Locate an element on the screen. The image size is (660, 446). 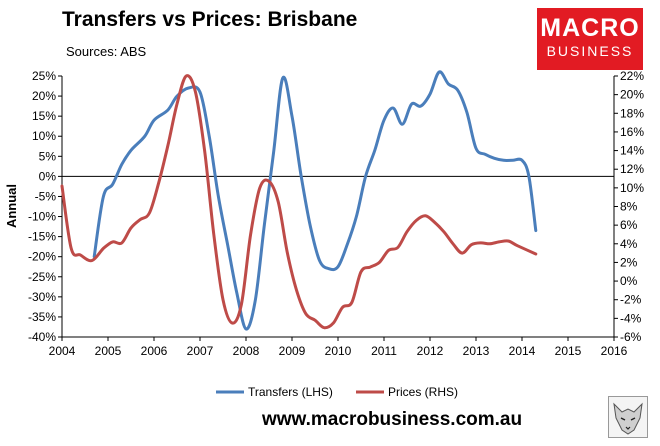
legend-label: Prices (RHS) is located at coordinates (423, 392).